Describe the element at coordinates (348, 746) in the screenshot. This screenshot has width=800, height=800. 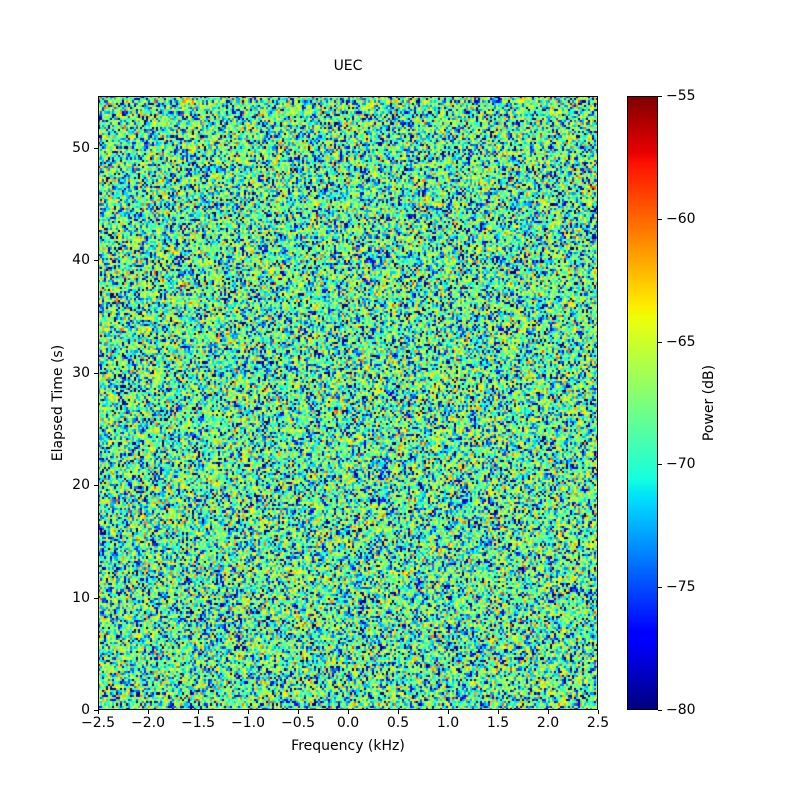
I see `x-axis-label: Frequency (kHz)` at that location.